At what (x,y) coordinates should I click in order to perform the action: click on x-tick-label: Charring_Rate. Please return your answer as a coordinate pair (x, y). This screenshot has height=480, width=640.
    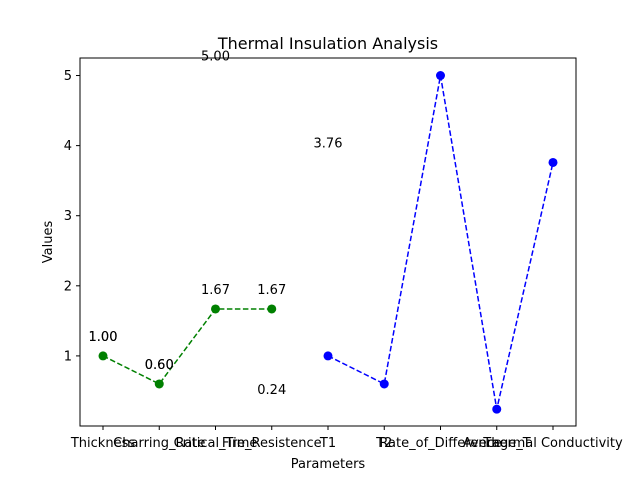
    Looking at the image, I should click on (159, 443).